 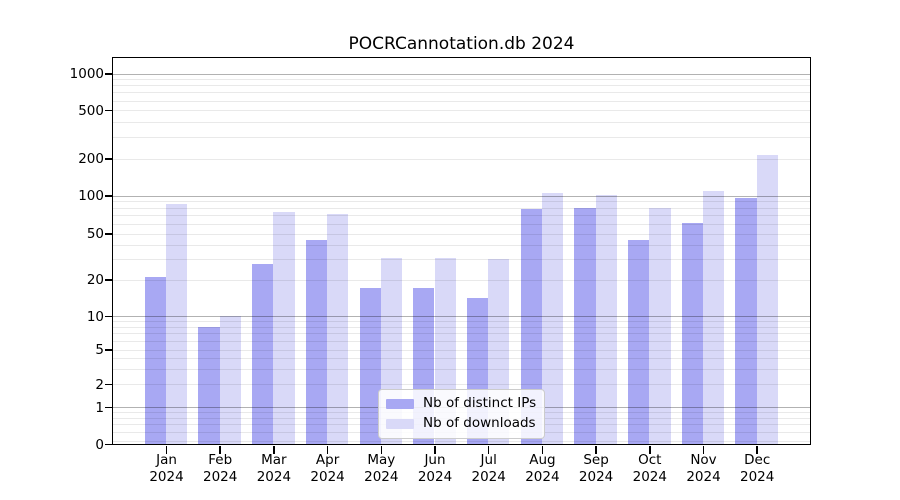 What do you see at coordinates (274, 468) in the screenshot?
I see `x-tick-label: Mar 2024` at bounding box center [274, 468].